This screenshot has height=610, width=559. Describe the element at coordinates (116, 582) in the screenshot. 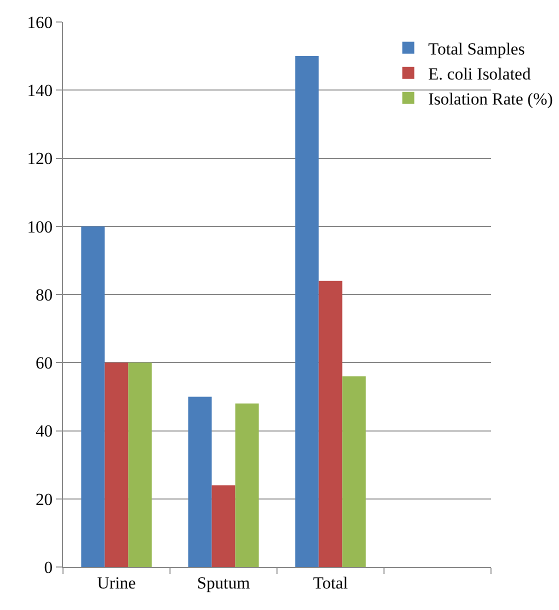

I see `x-tick-label: Urine` at that location.